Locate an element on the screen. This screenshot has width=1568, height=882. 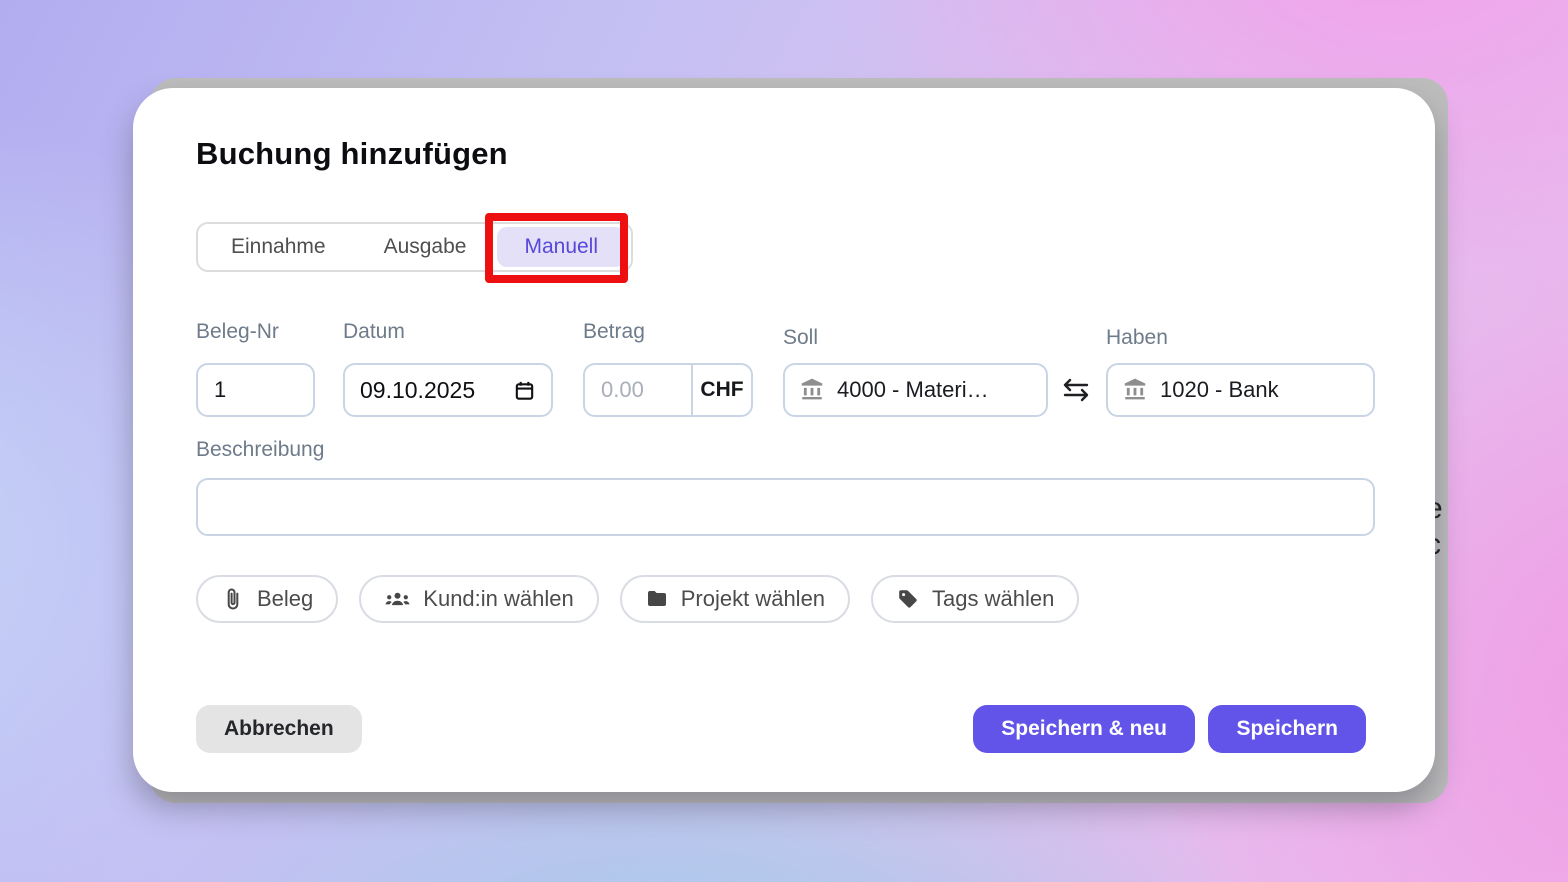
swap-accounts-icon is located at coordinates (1076, 390).